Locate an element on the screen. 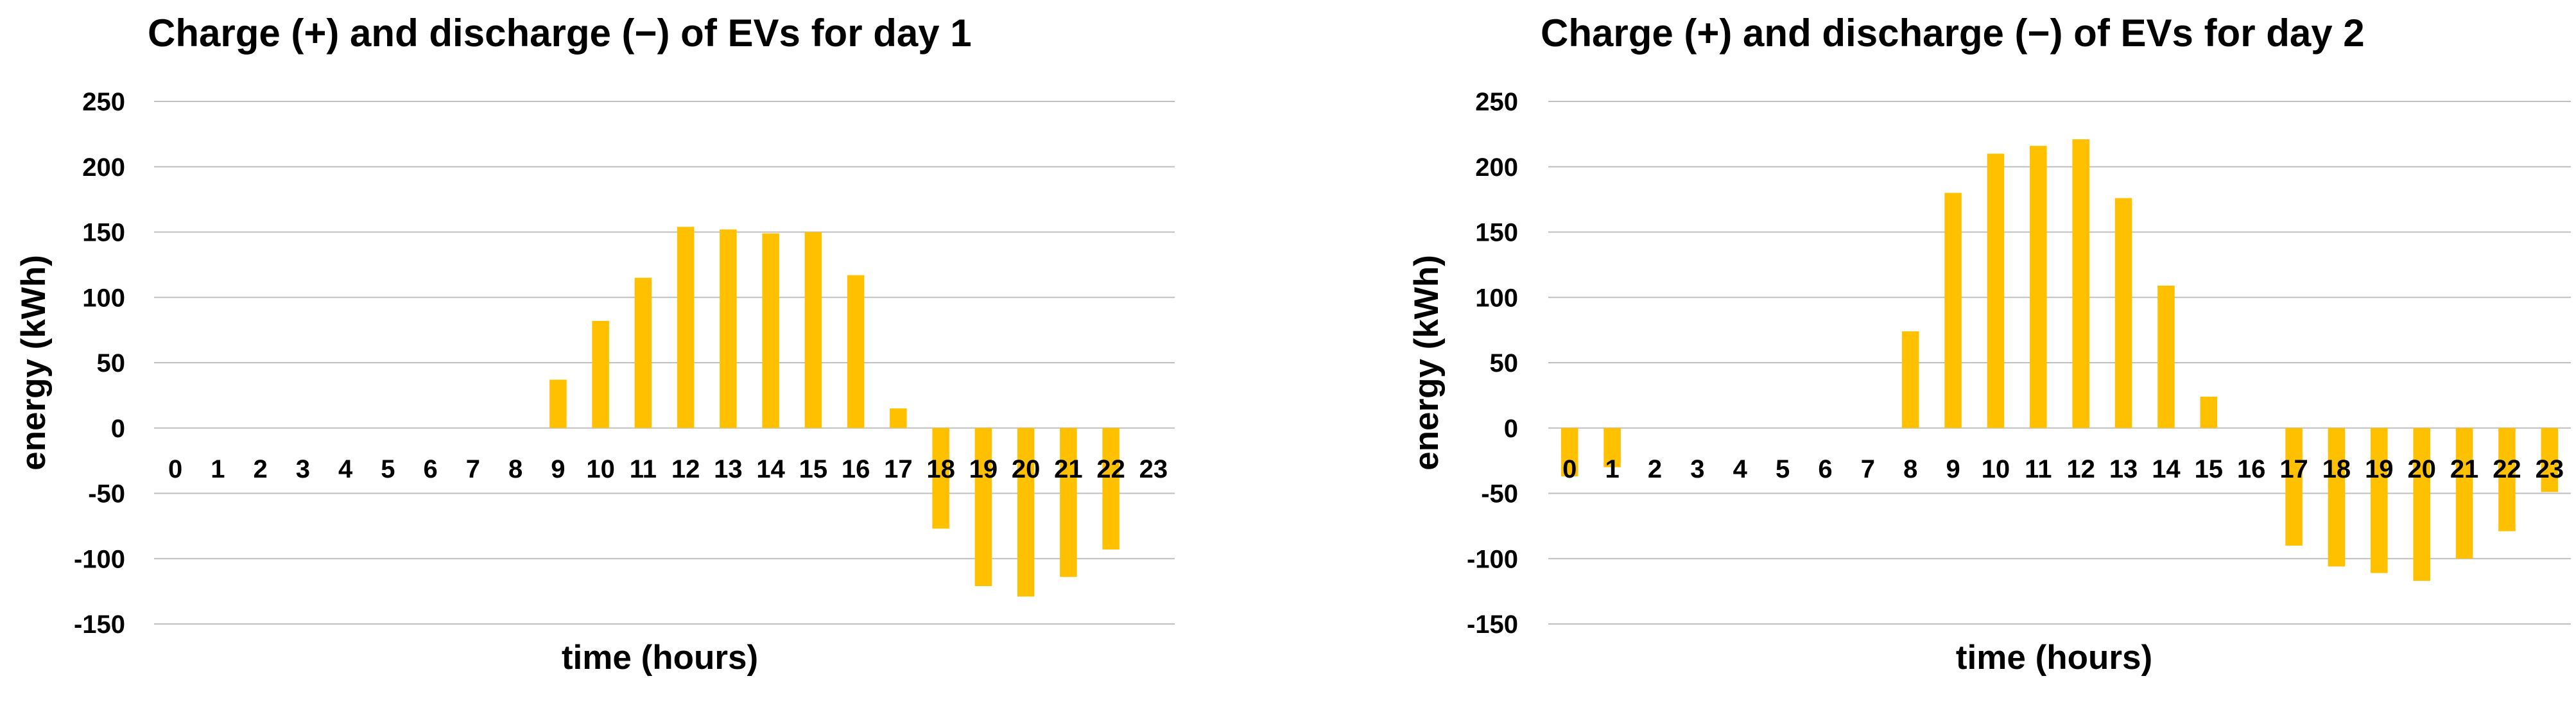 This screenshot has width=2576, height=701. x-tick-label: 11 is located at coordinates (2039, 469).